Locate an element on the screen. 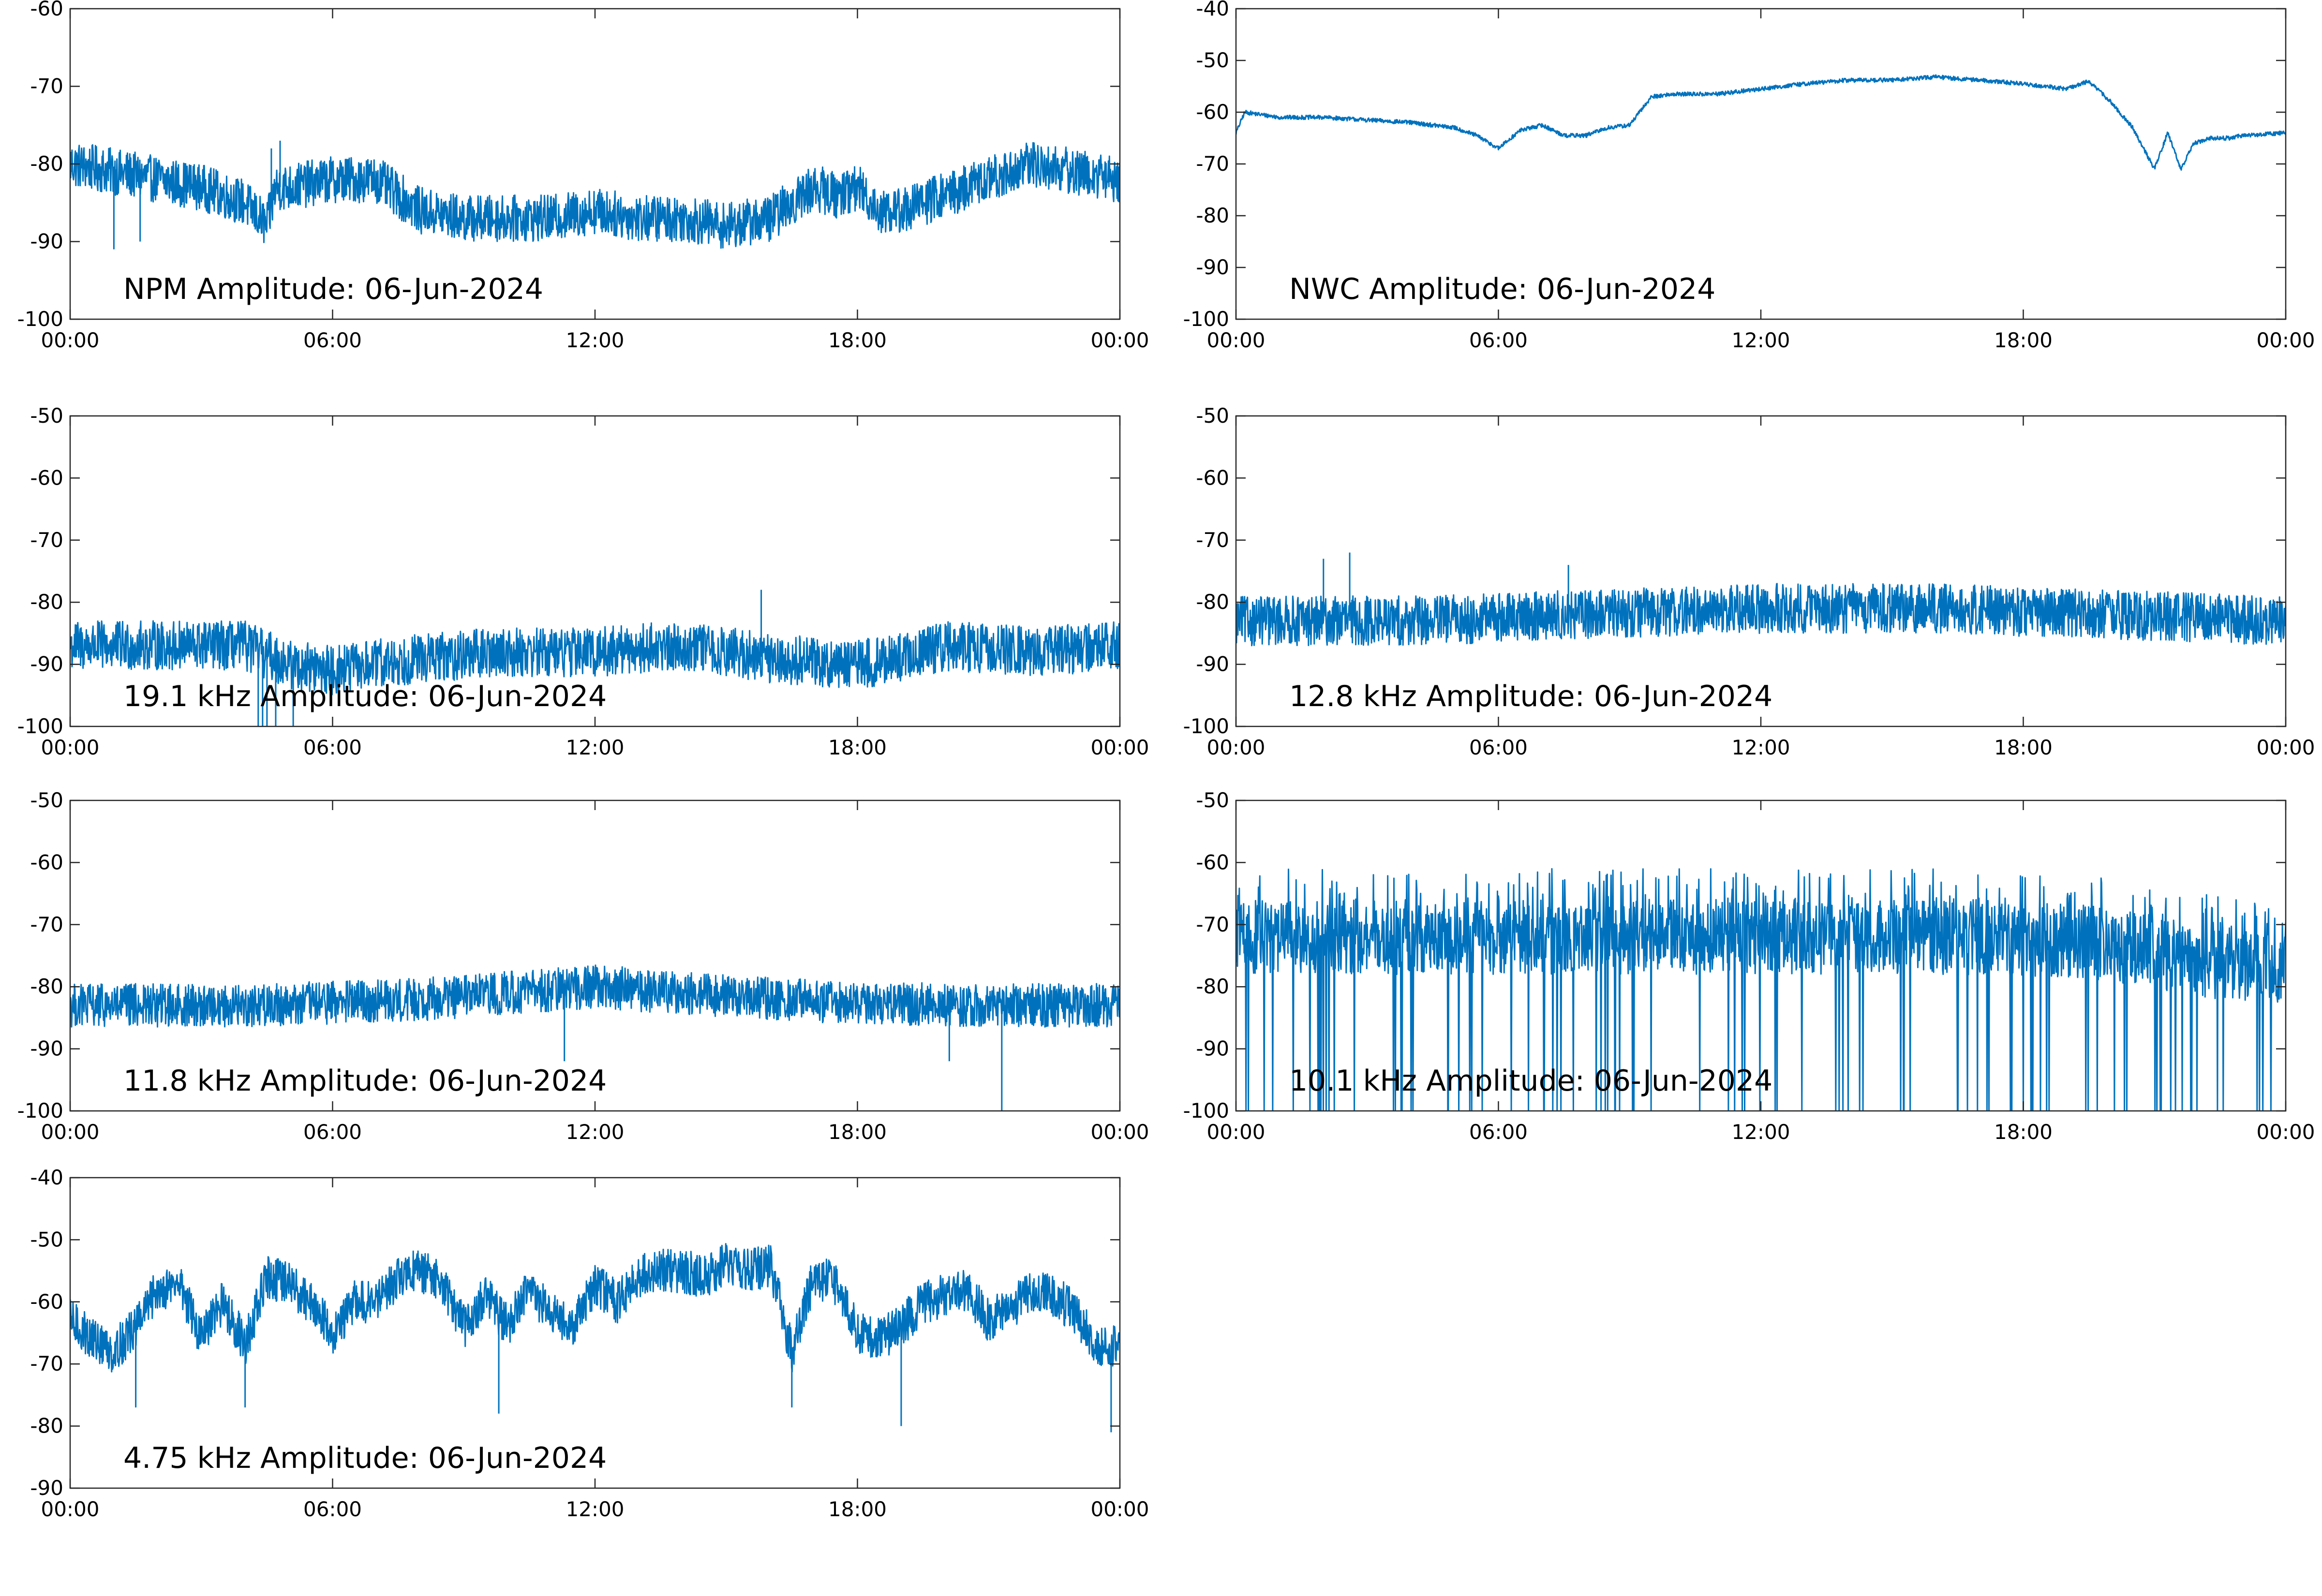 The height and width of the screenshot is (1596, 2322). panel-title: NPM Amplitude: 06-Jun-2024 is located at coordinates (333, 289).